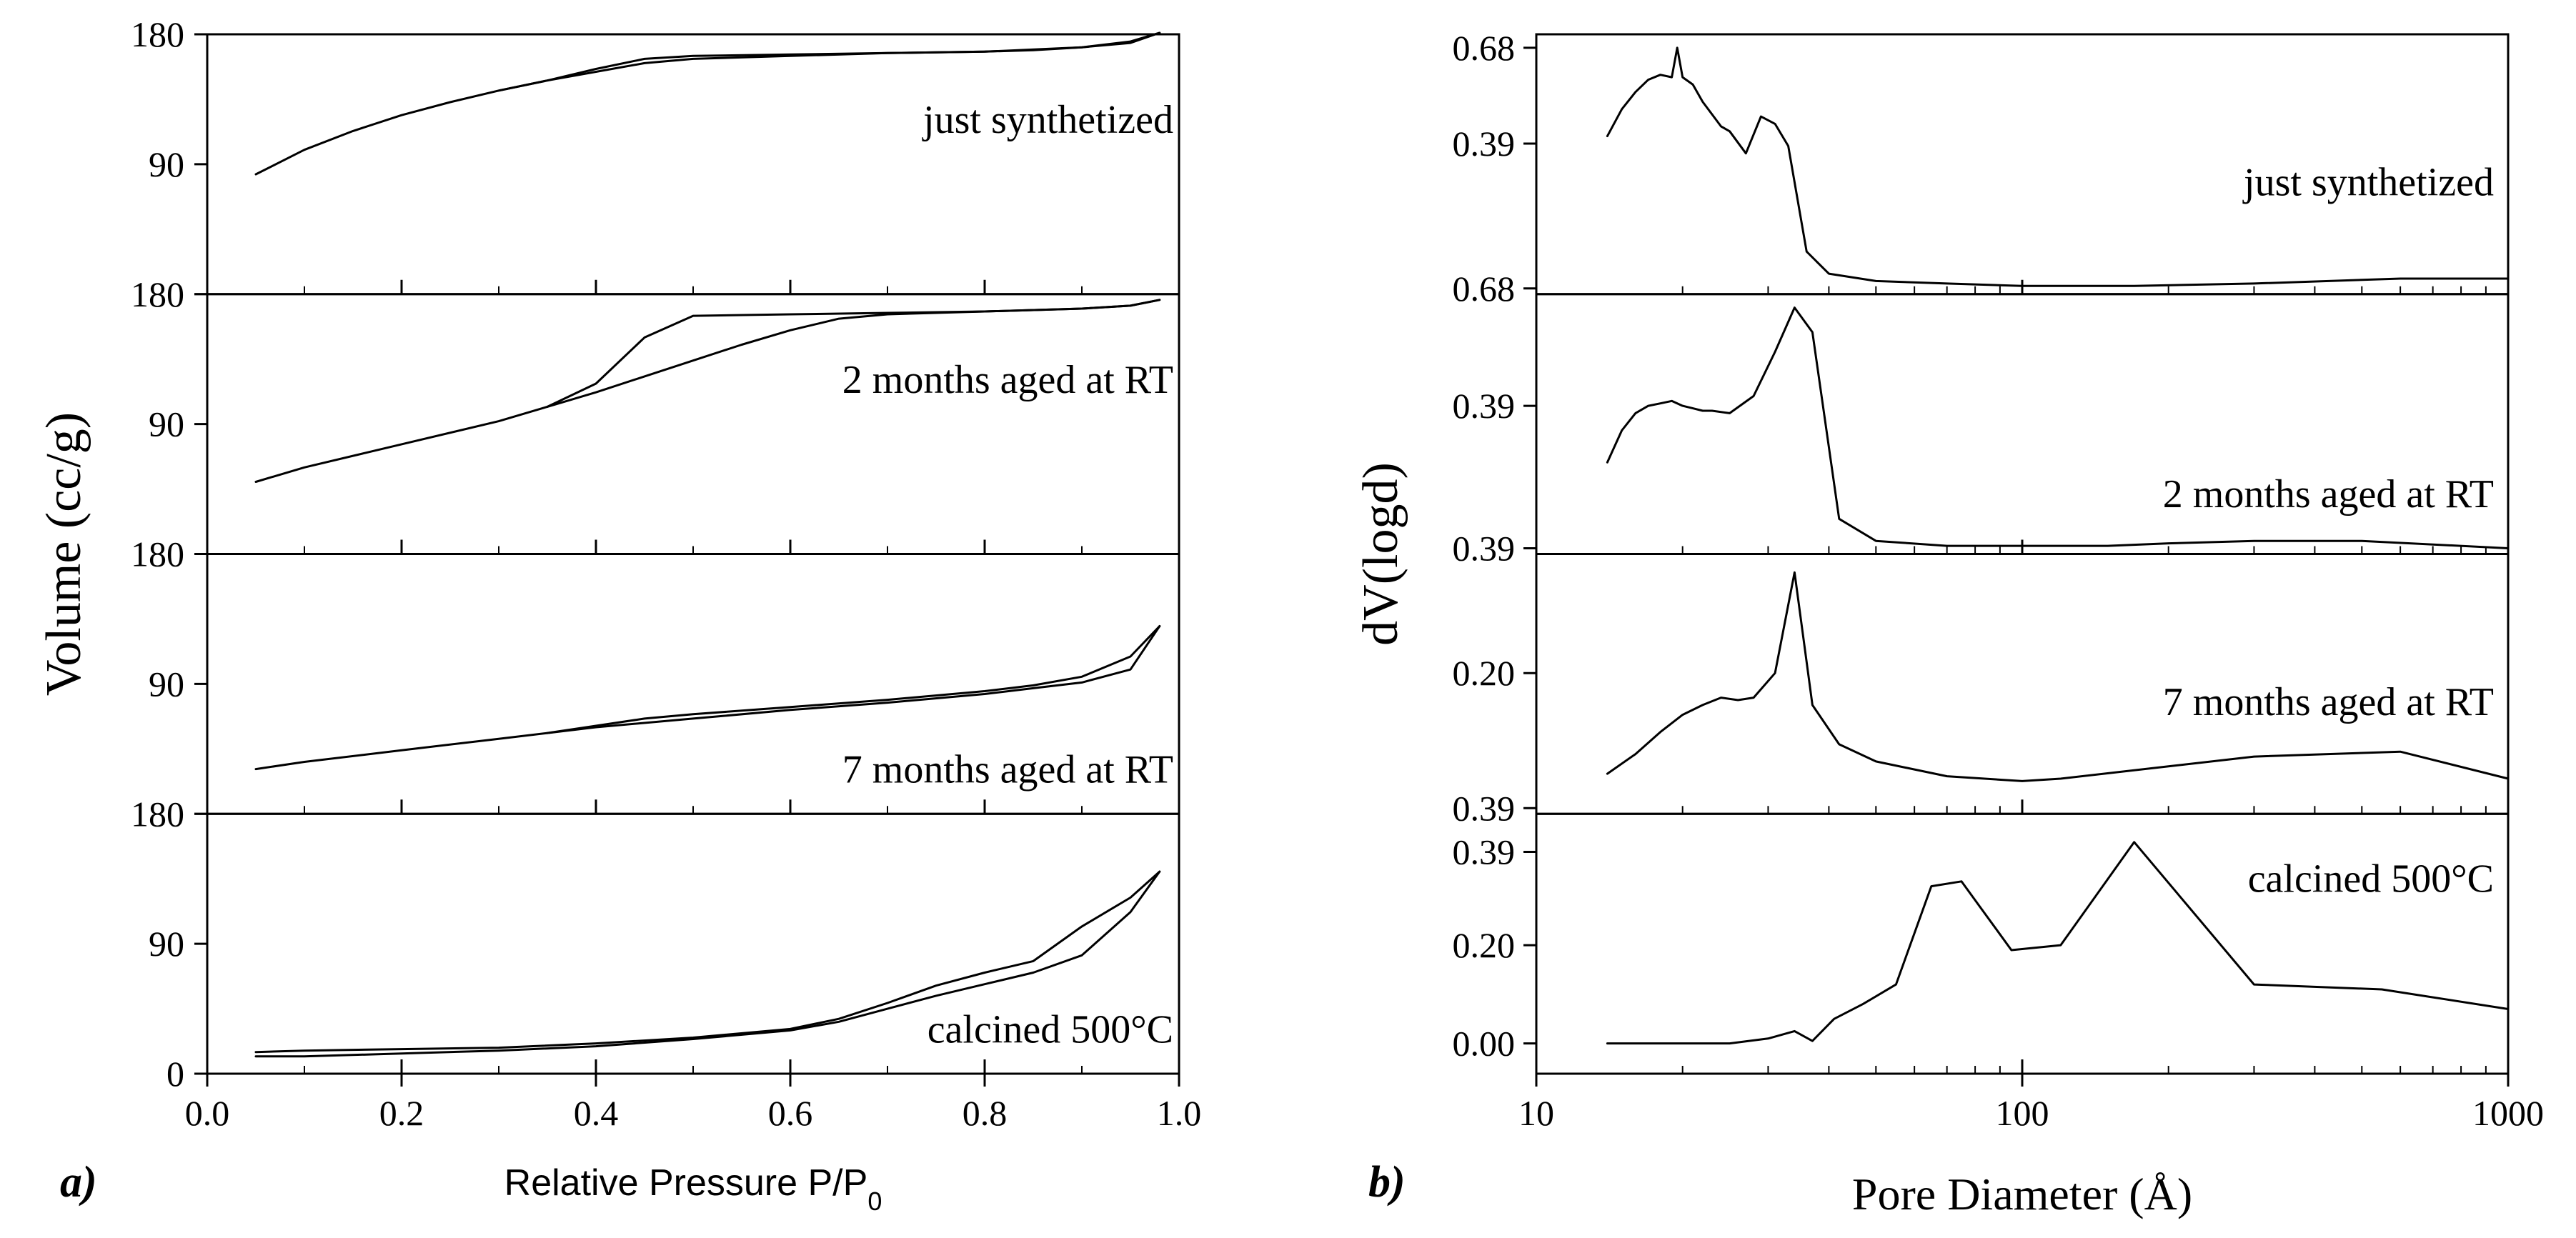 This screenshot has height=1238, width=2576. I want to click on subplot-b-3: 0.20 0.39 7 months aged at RT, so click(1981, 690).